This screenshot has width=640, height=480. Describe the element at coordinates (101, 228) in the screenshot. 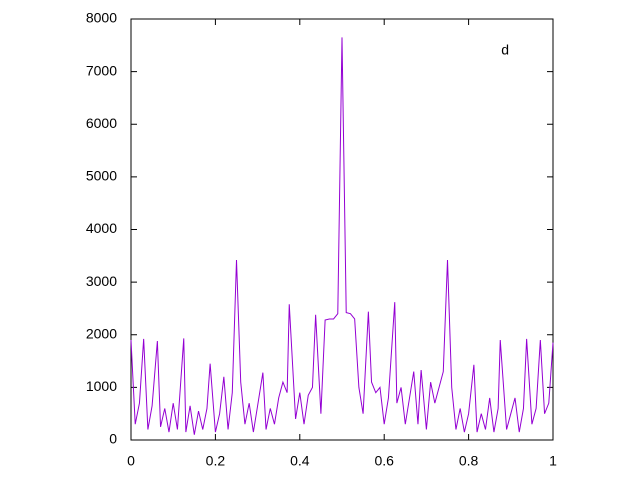

I see `y-tick-label: 4000` at that location.